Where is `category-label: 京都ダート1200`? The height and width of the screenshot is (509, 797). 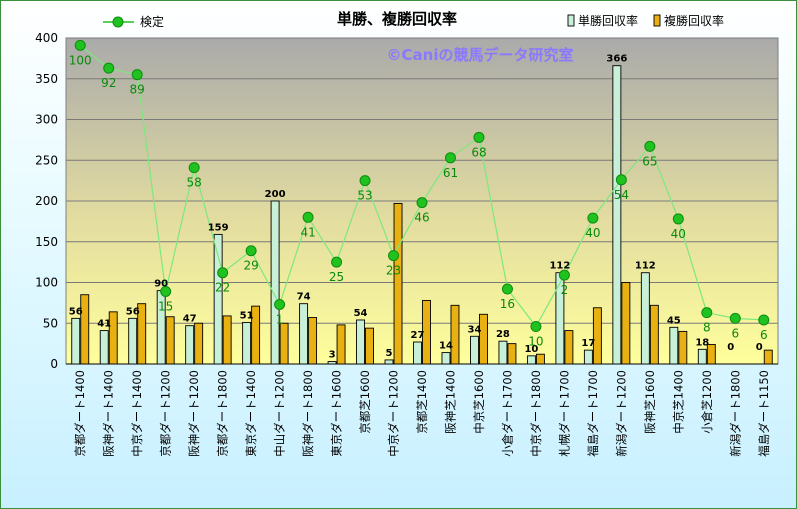
category-label: 京都ダート1200 is located at coordinates (166, 413).